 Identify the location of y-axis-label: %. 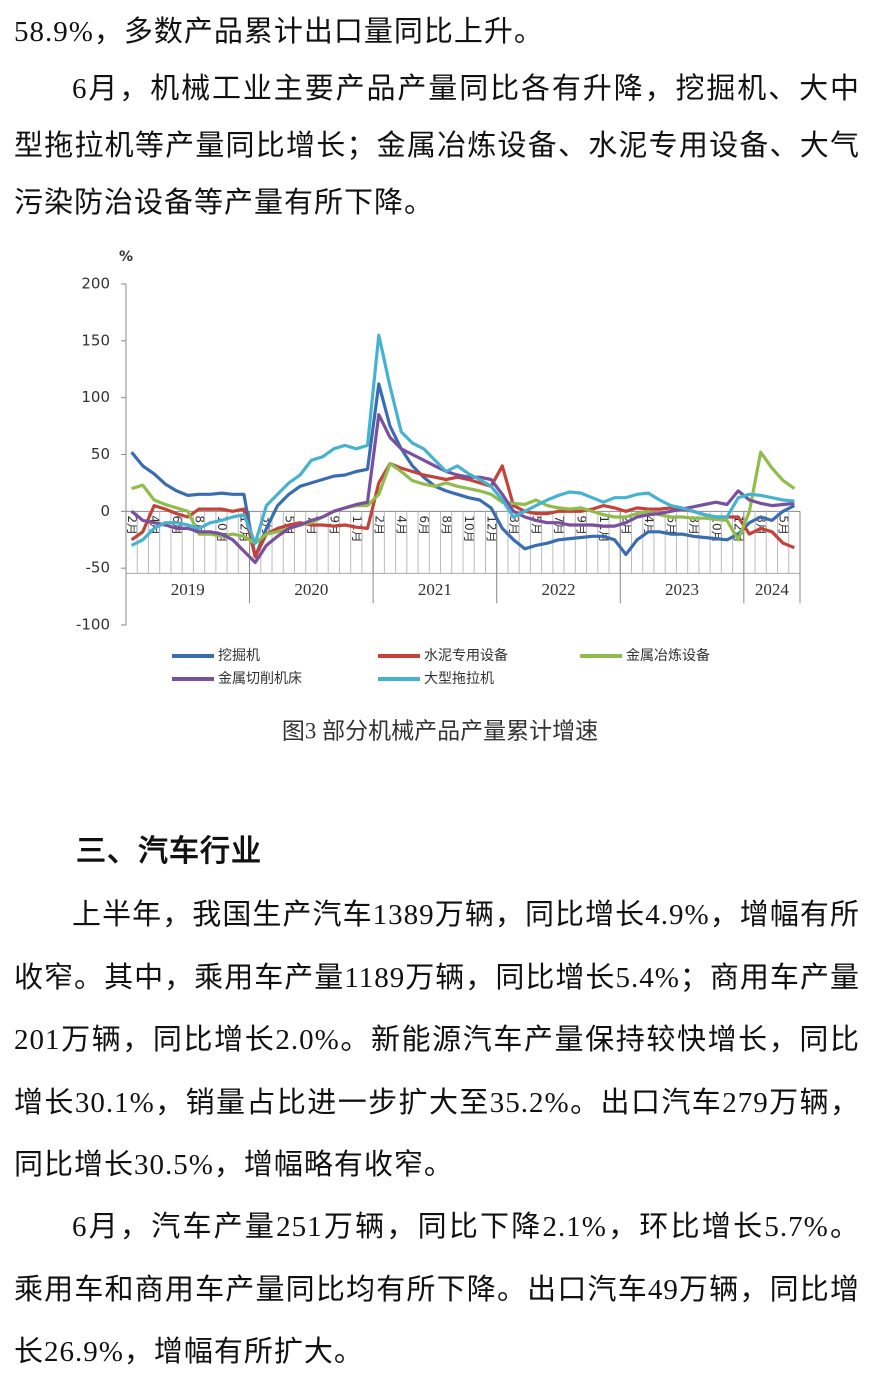
(126, 257).